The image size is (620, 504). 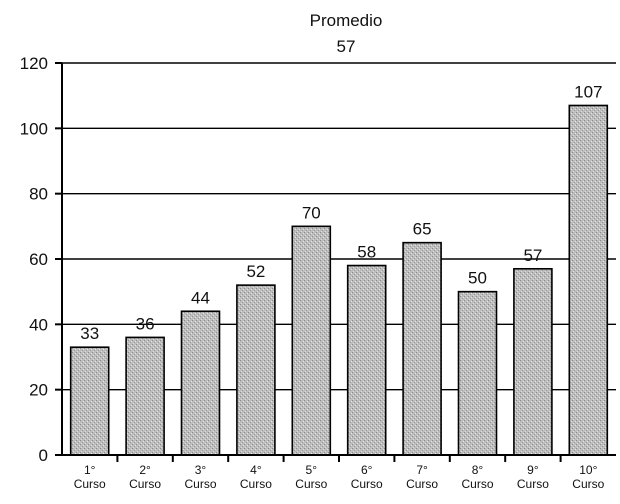 I want to click on data-label: 65, so click(x=422, y=229).